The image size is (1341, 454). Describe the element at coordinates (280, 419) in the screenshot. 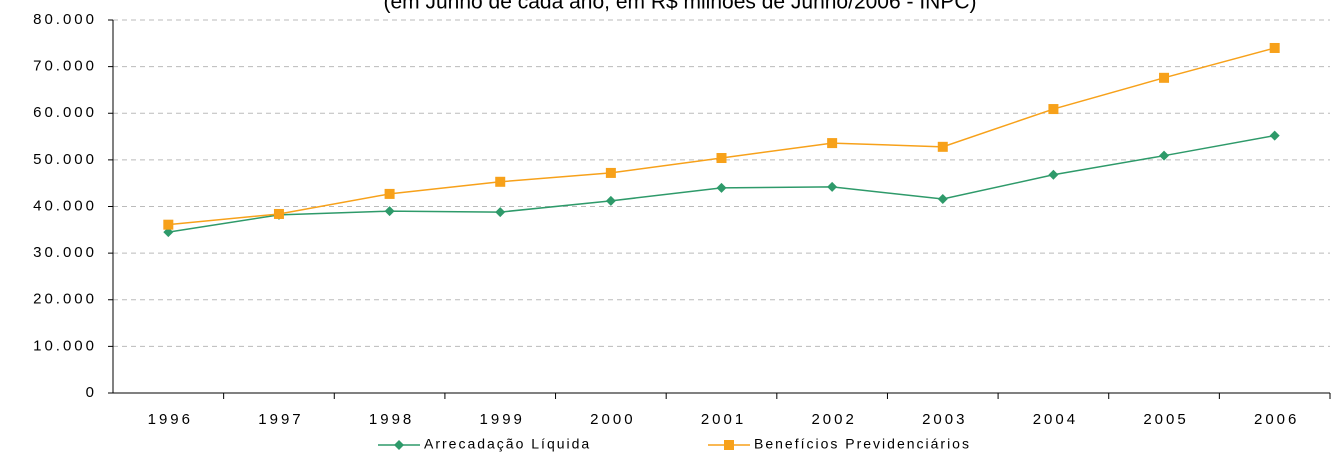

I see `x-tick-label: 1997` at that location.